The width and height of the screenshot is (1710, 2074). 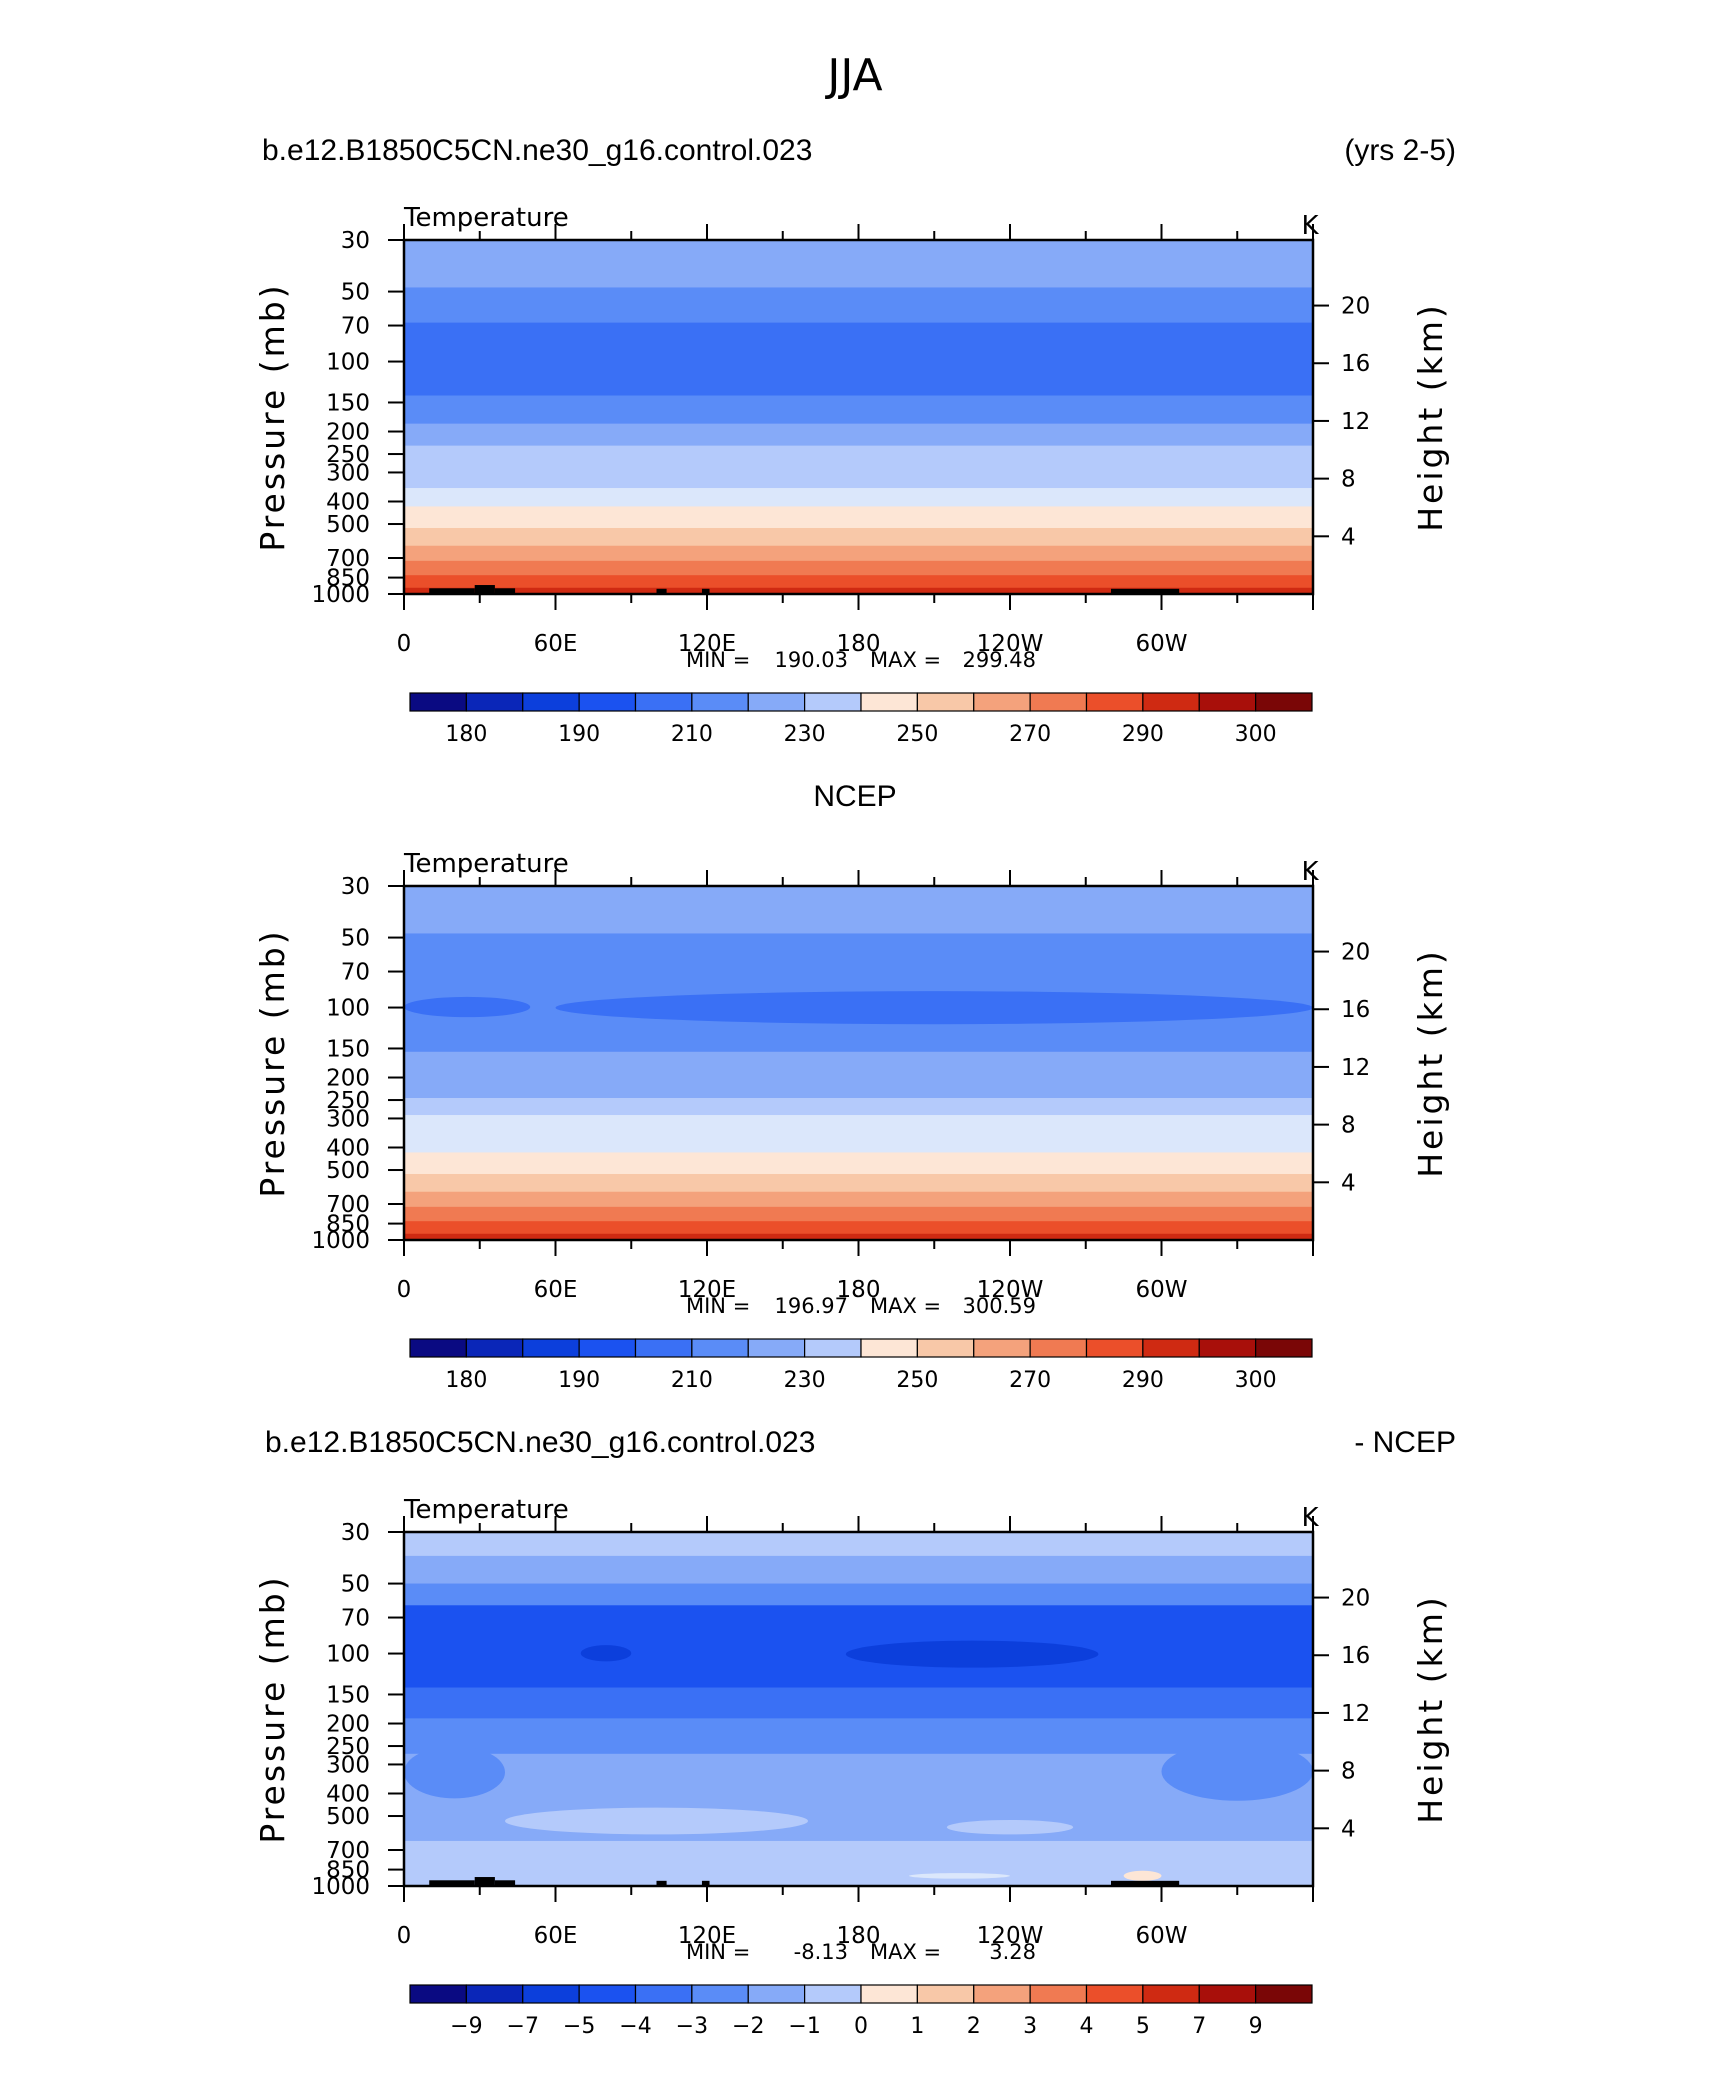 I want to click on x-tick-label: 120W, so click(x=1010, y=1290).